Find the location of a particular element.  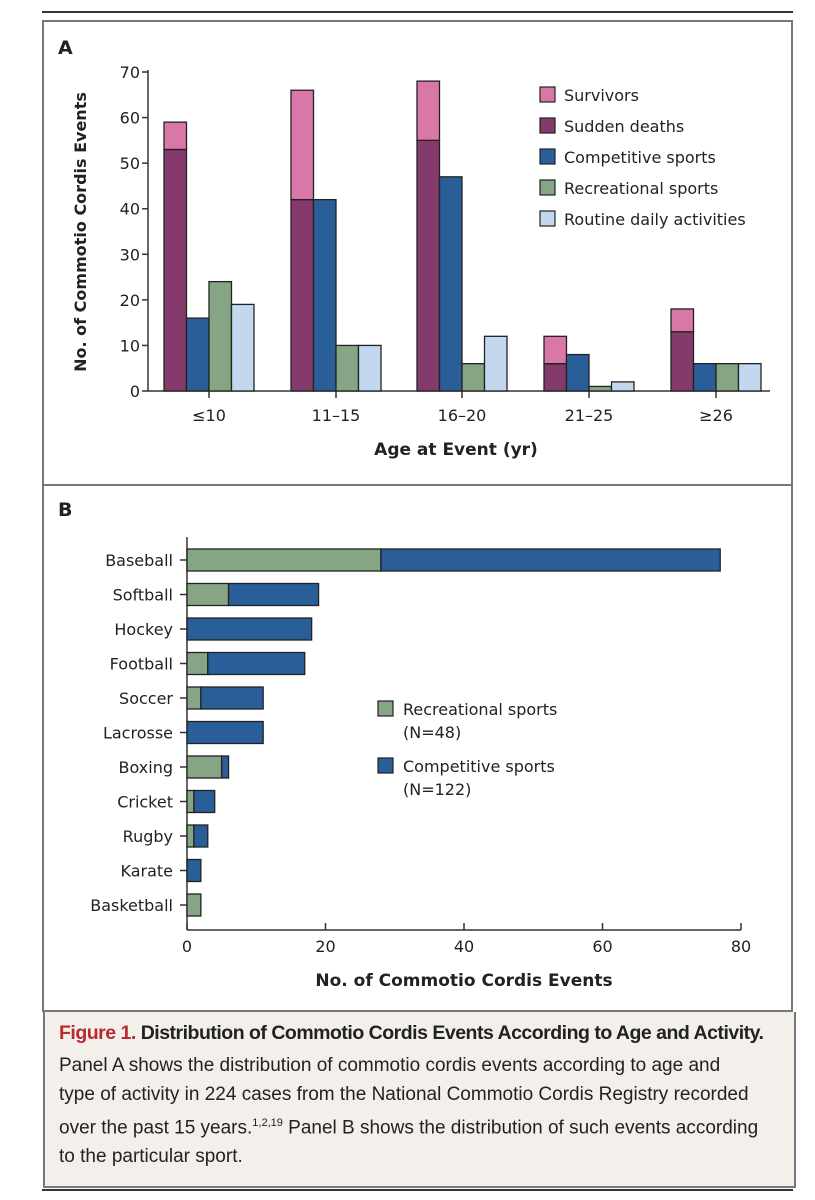

y-tick-label: Softball is located at coordinates (143, 595).